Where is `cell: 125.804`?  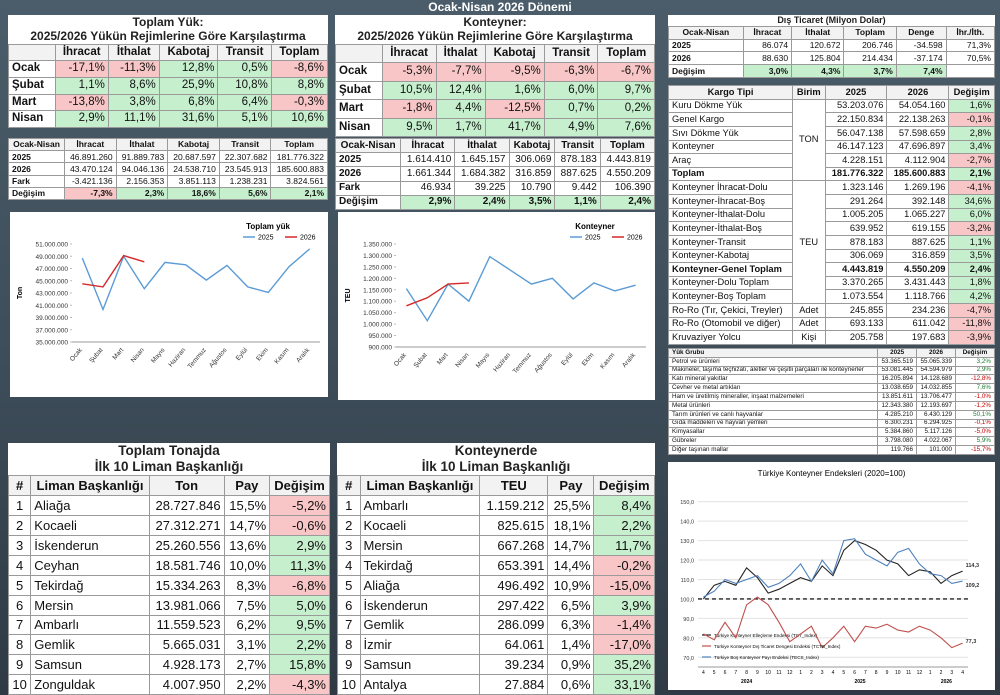 cell: 125.804 is located at coordinates (818, 58).